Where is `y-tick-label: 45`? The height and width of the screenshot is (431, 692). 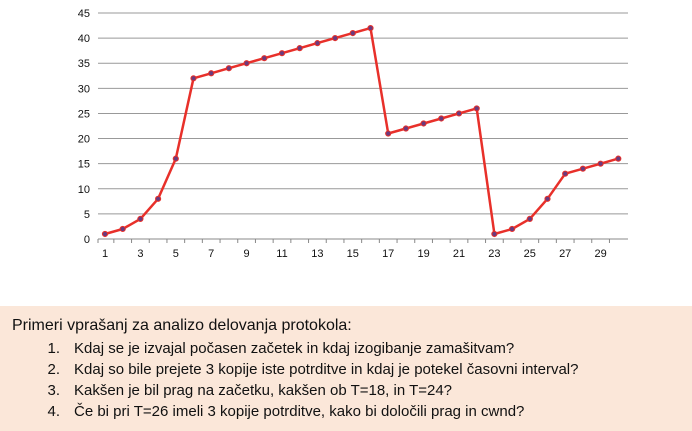
y-tick-label: 45 is located at coordinates (84, 14).